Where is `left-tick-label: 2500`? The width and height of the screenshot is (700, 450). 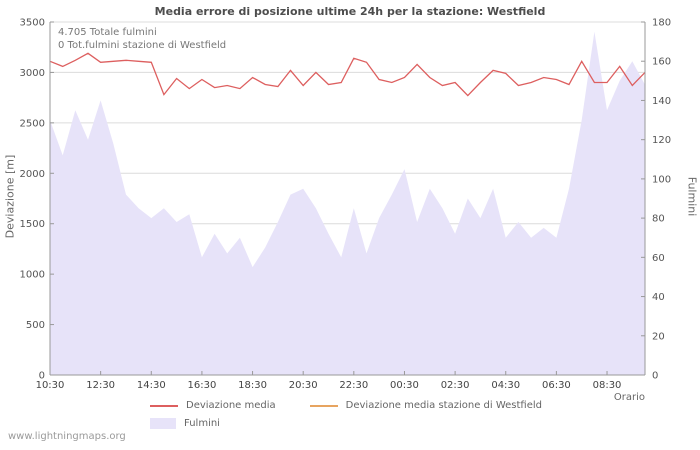 left-tick-label: 2500 is located at coordinates (32, 123).